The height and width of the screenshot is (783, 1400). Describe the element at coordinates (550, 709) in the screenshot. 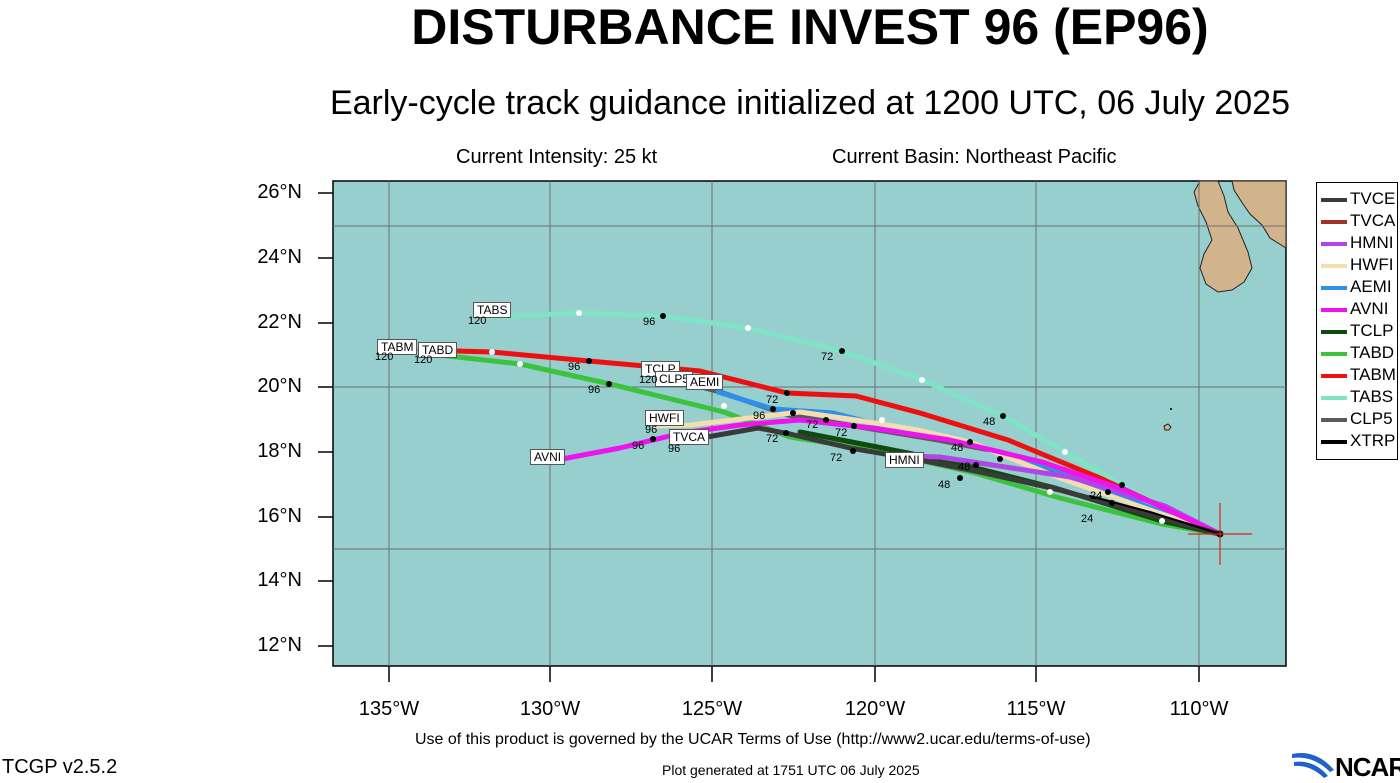

I see `lon-tick: 130°W` at that location.